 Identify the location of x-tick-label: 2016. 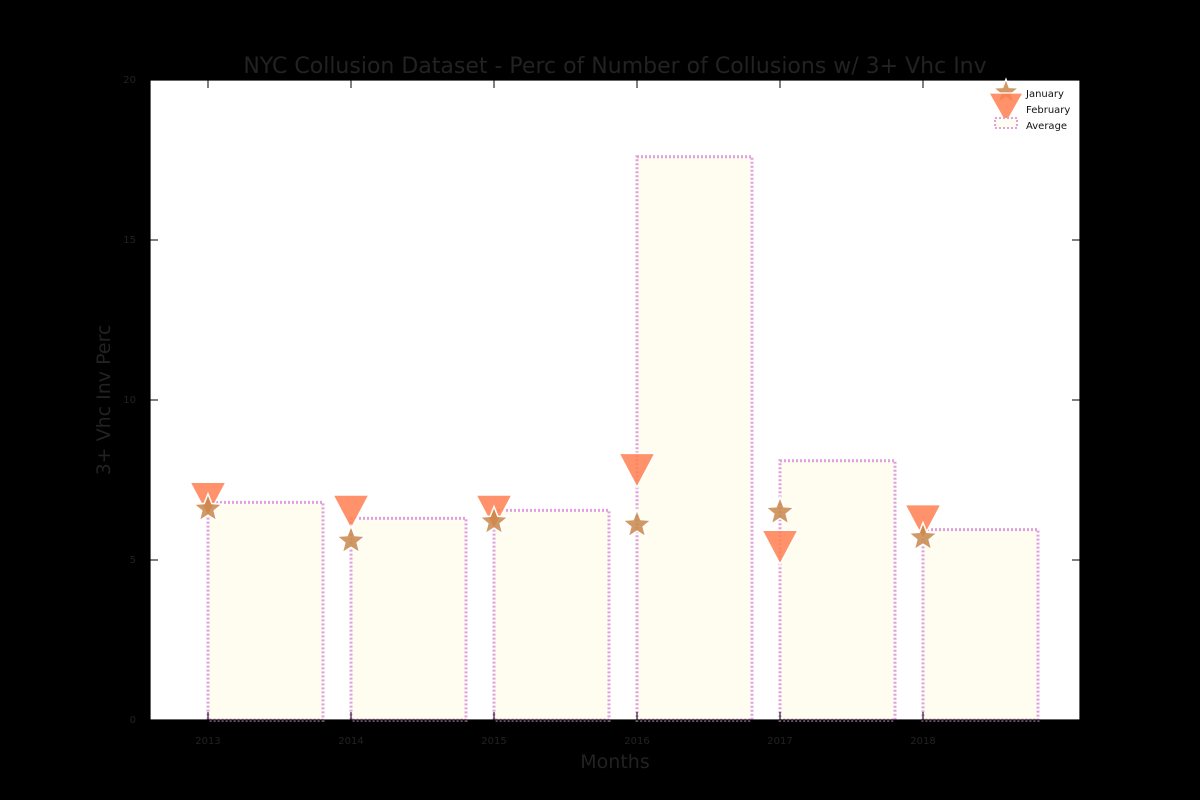
(636, 741).